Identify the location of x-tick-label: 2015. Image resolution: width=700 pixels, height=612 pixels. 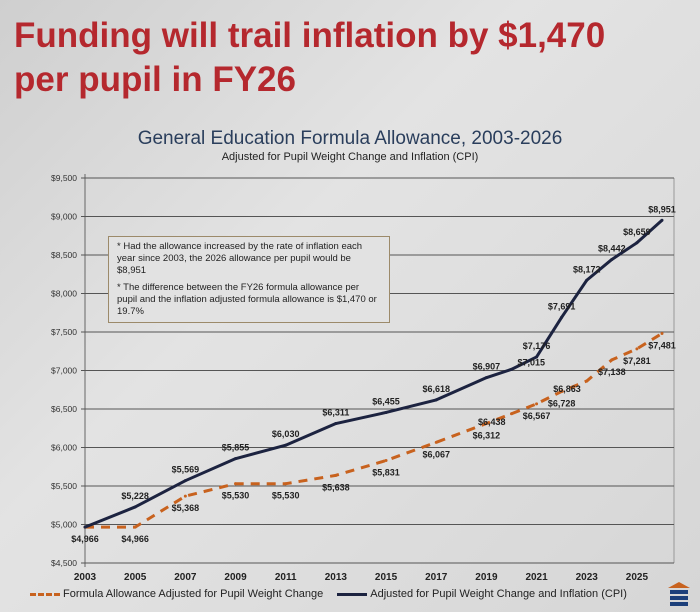
(386, 577).